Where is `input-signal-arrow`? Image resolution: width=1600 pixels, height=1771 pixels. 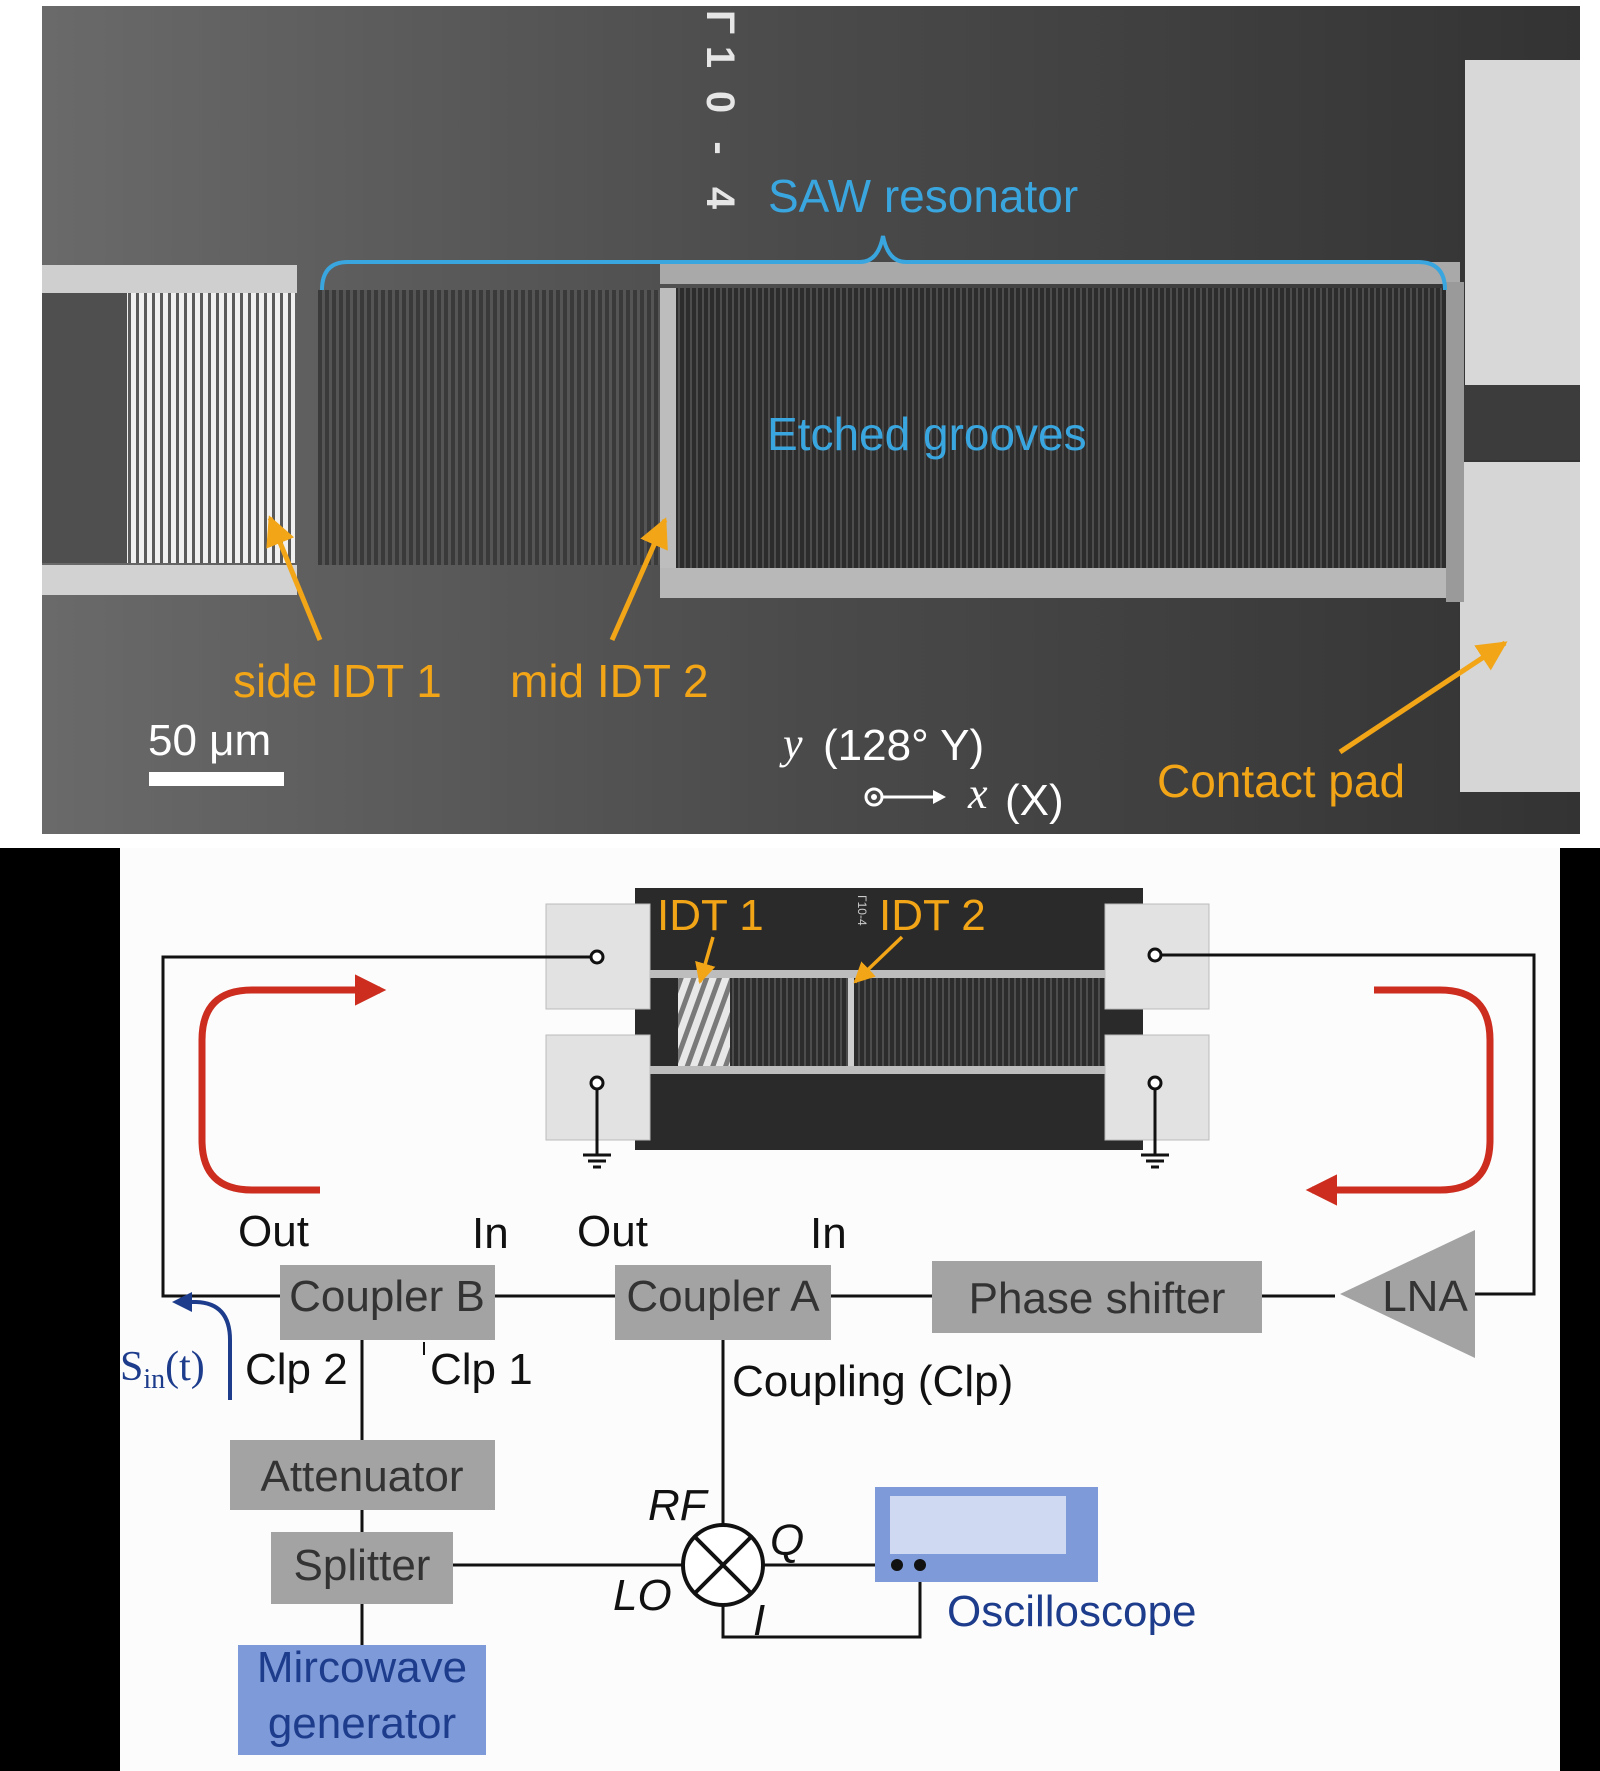
input-signal-arrow is located at coordinates (202, 1346).